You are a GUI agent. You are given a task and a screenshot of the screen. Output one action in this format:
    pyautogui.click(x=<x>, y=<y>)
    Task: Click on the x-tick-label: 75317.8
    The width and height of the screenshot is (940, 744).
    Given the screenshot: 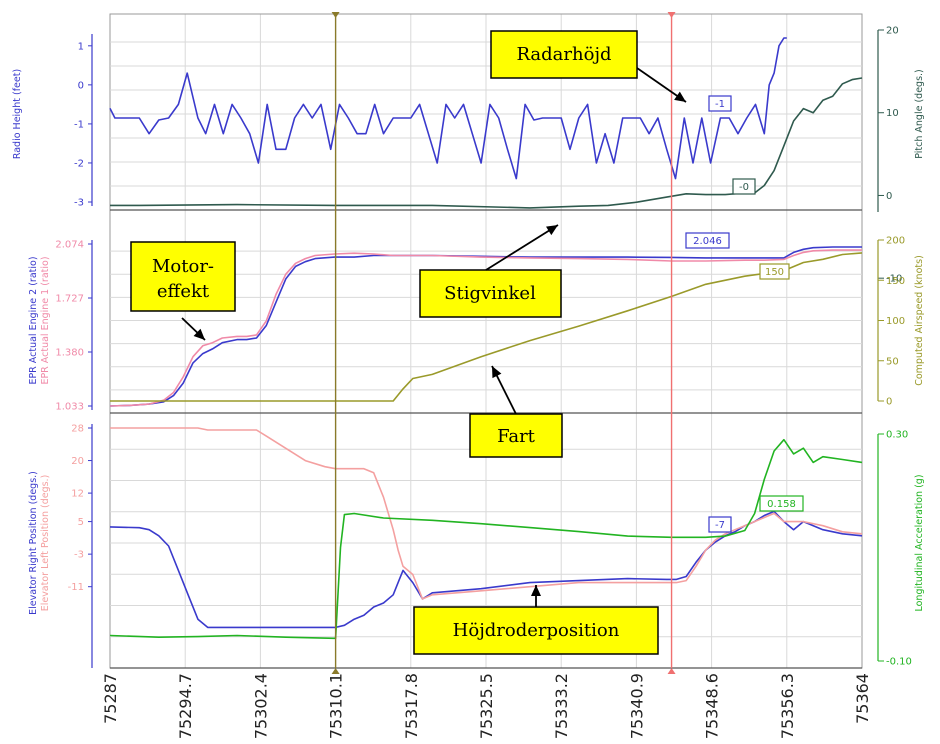 What is the action you would take?
    pyautogui.click(x=411, y=706)
    